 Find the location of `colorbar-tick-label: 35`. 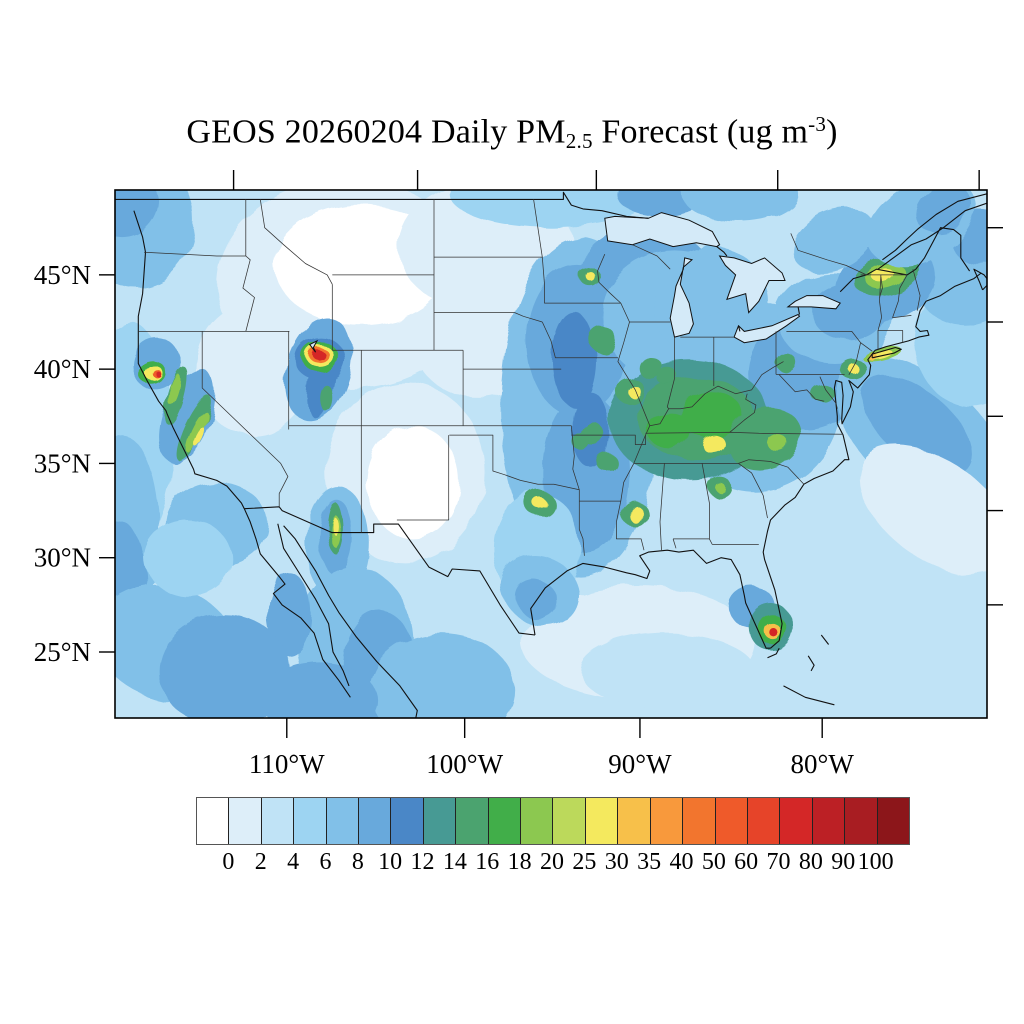

colorbar-tick-label: 35 is located at coordinates (649, 862).